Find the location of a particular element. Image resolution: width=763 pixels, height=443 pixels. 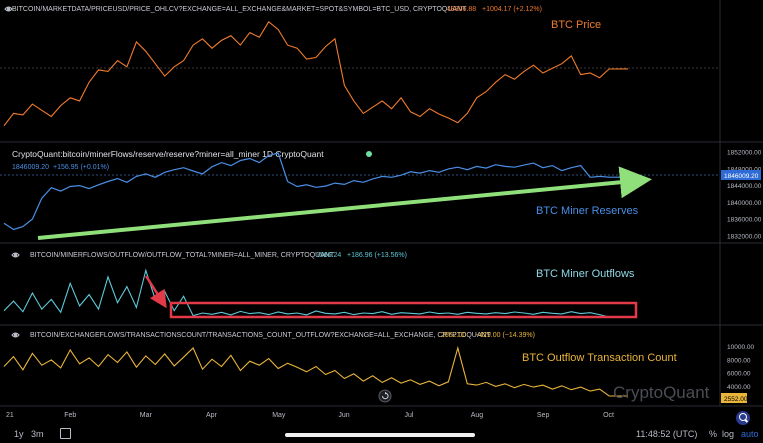

percent-toggle: % is located at coordinates (713, 434).